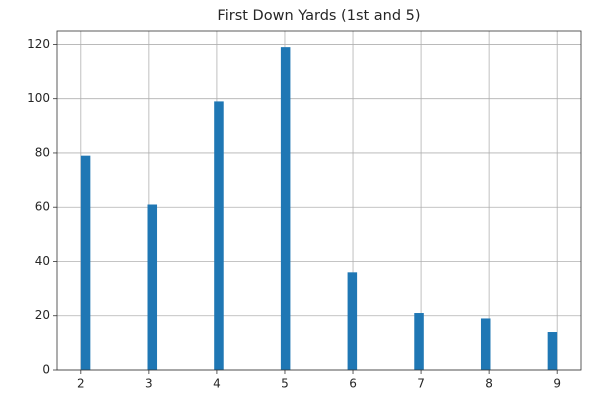 The width and height of the screenshot is (599, 412). Describe the element at coordinates (149, 384) in the screenshot. I see `x-tick-label: 3` at that location.